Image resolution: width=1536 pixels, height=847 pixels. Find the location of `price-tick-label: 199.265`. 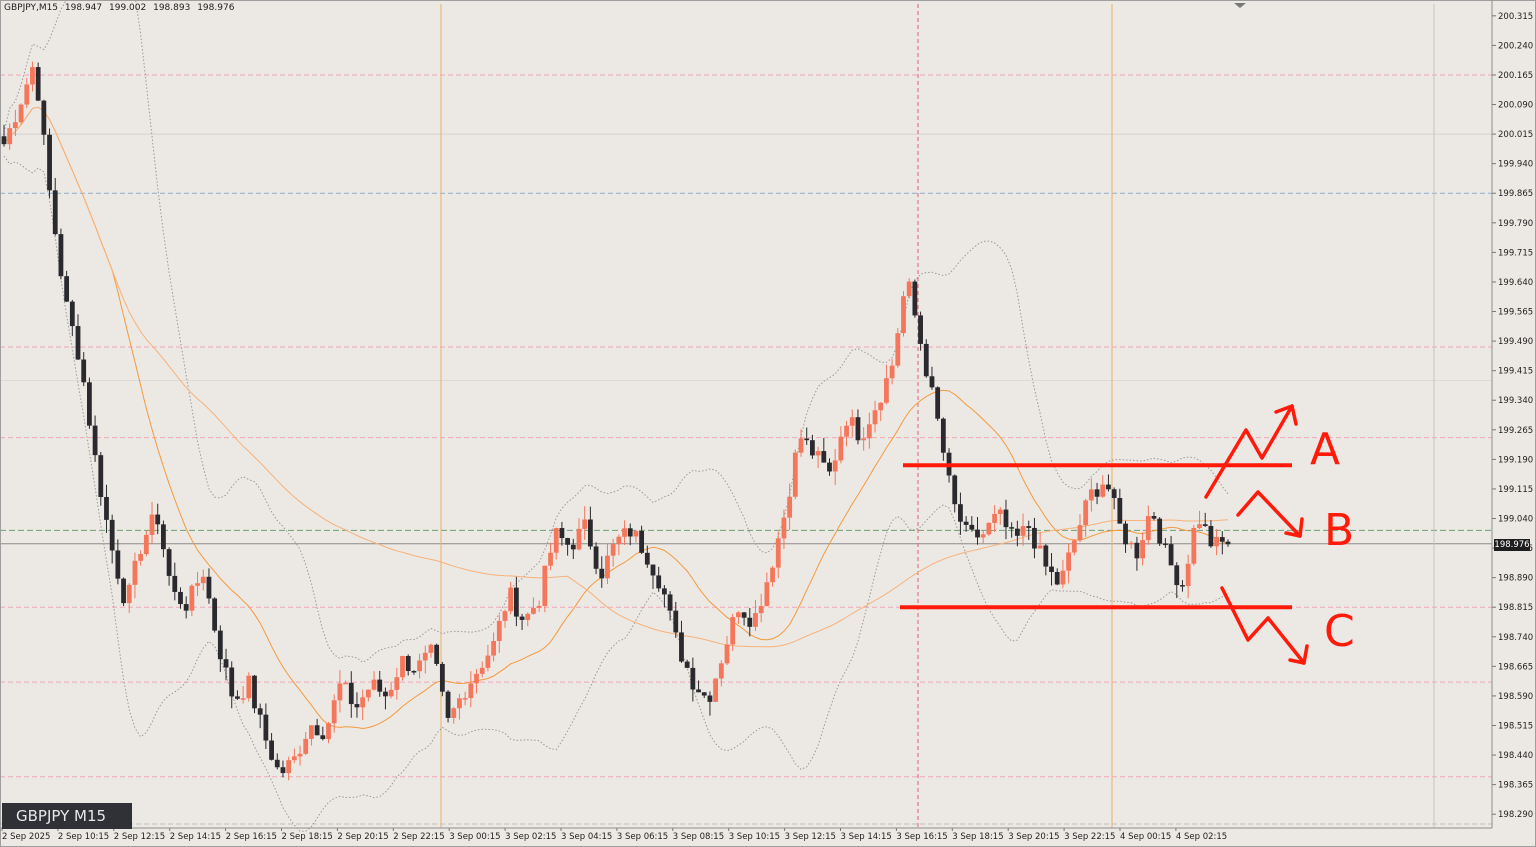

price-tick-label: 199.265 is located at coordinates (1515, 431).